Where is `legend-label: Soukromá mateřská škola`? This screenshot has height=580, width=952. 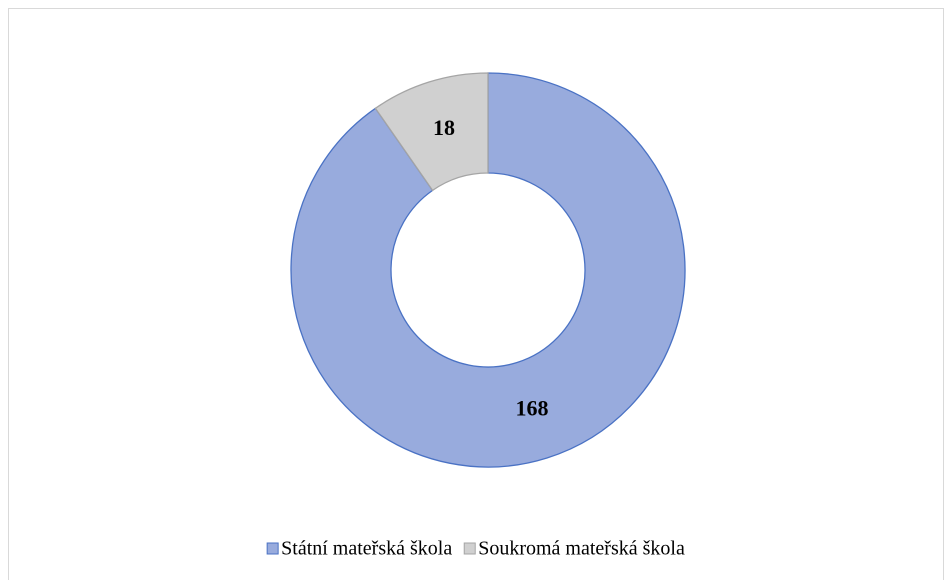
legend-label: Soukromá mateřská škola is located at coordinates (581, 549).